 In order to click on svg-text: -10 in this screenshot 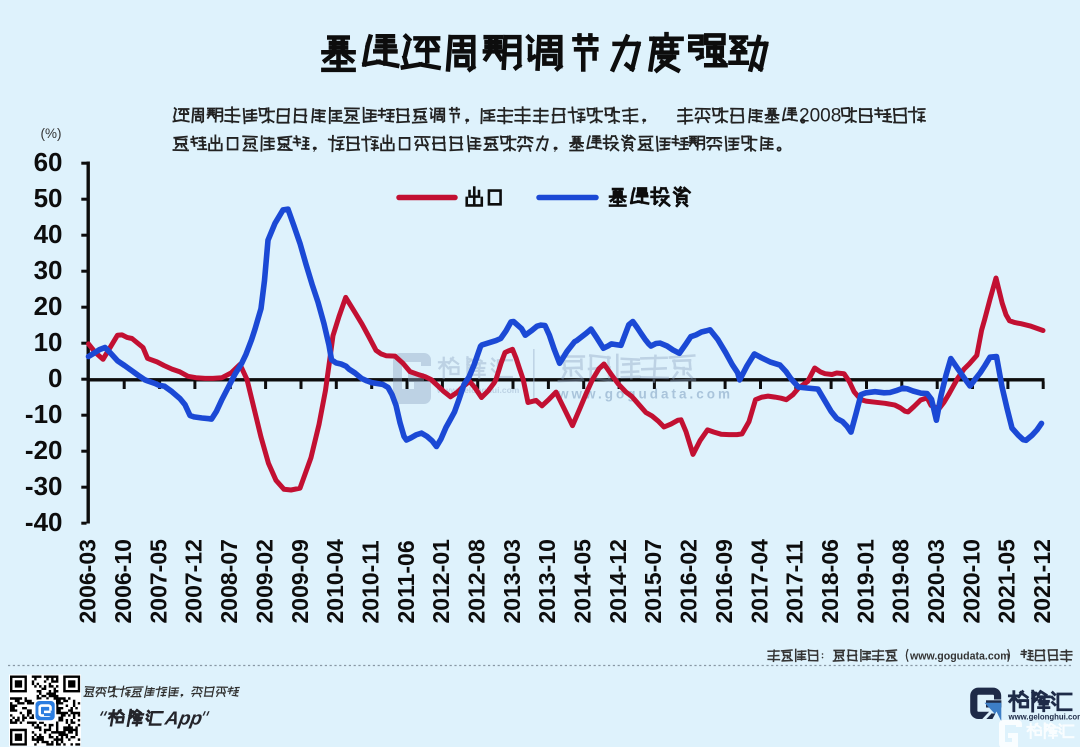, I will do `click(44, 414)`.